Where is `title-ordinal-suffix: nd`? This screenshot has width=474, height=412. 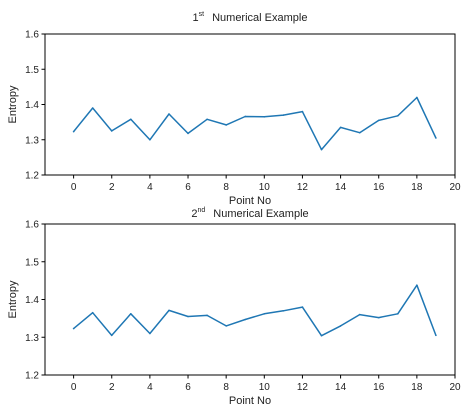
title-ordinal-suffix: nd is located at coordinates (201, 210).